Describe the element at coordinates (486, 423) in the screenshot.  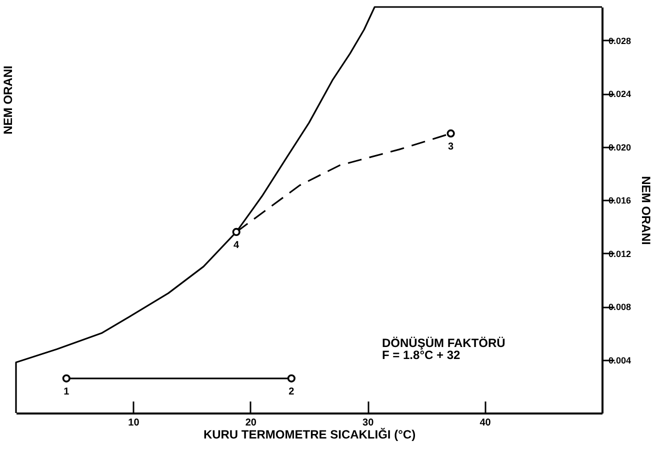
I see `x-tick-label: 40` at that location.